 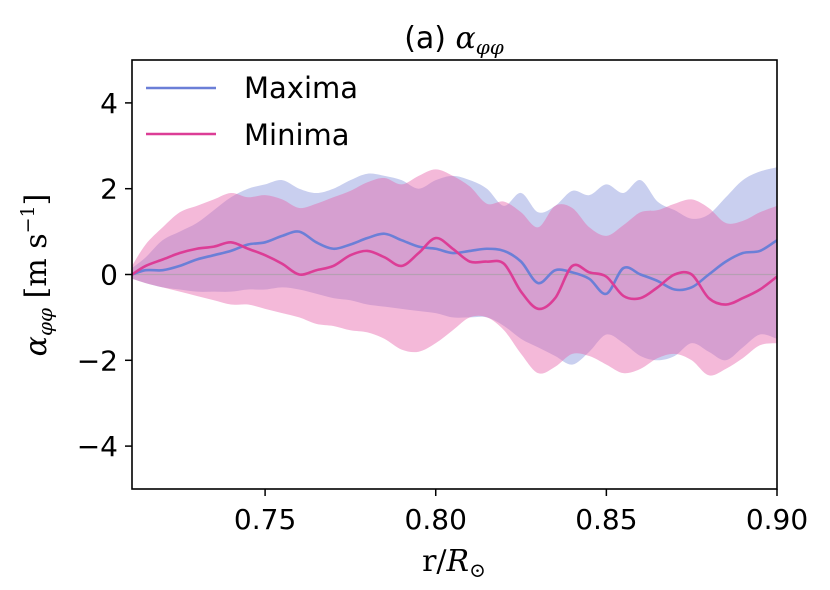 I want to click on y-axis-label-unit: [m s, so click(x=36, y=270).